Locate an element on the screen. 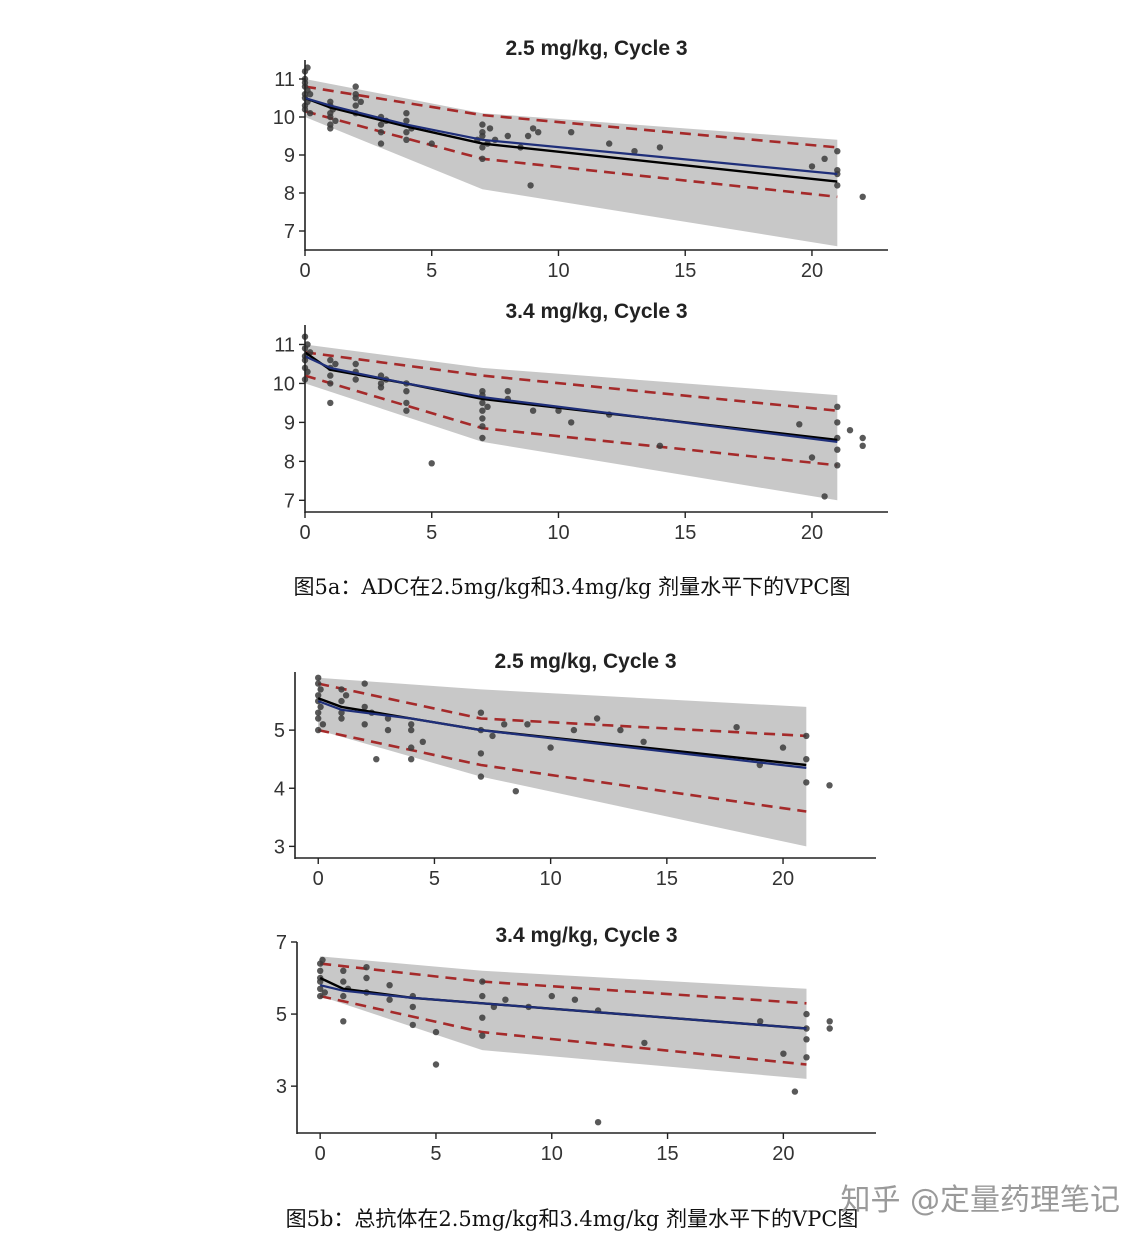 Image resolution: width=1148 pixels, height=1248 pixels. vpc-panel-b1: 2.5 mg/kg, Cycle 3 0 5 10 15 20 3 4 5 is located at coordinates (575, 770).